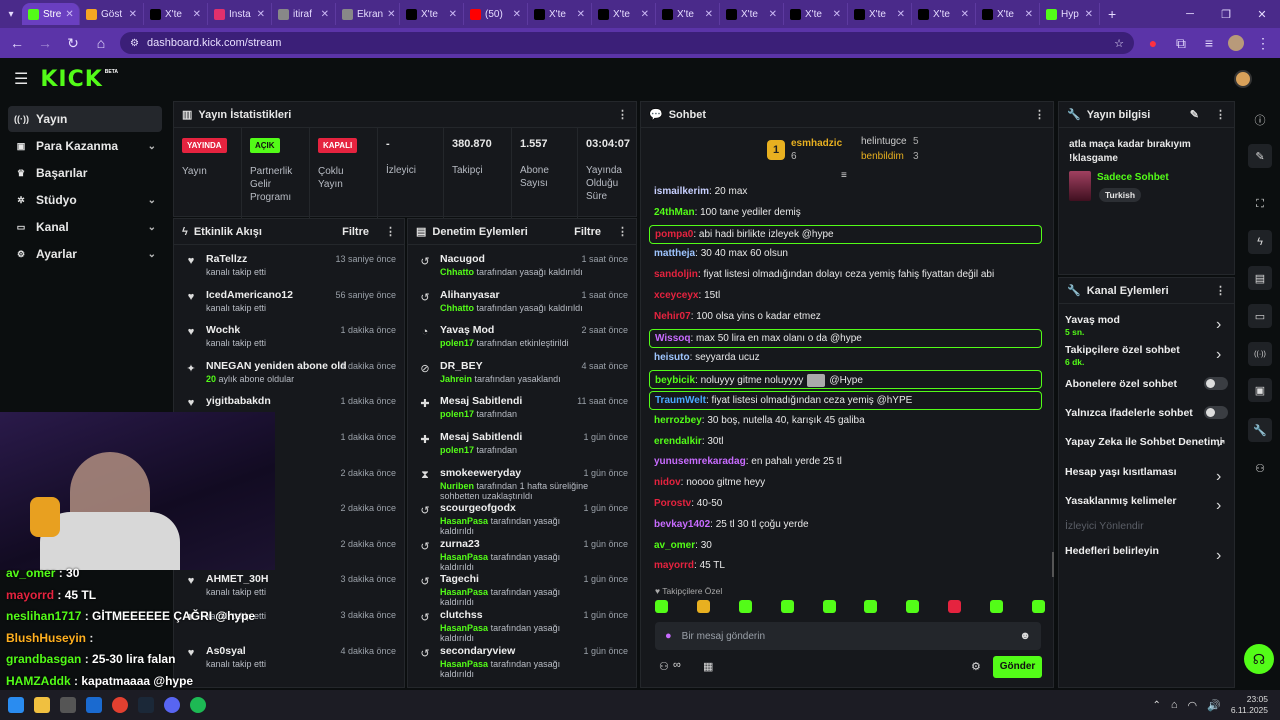  Describe the element at coordinates (457, 272) in the screenshot. I see `moderator-name: Chhatto` at that location.